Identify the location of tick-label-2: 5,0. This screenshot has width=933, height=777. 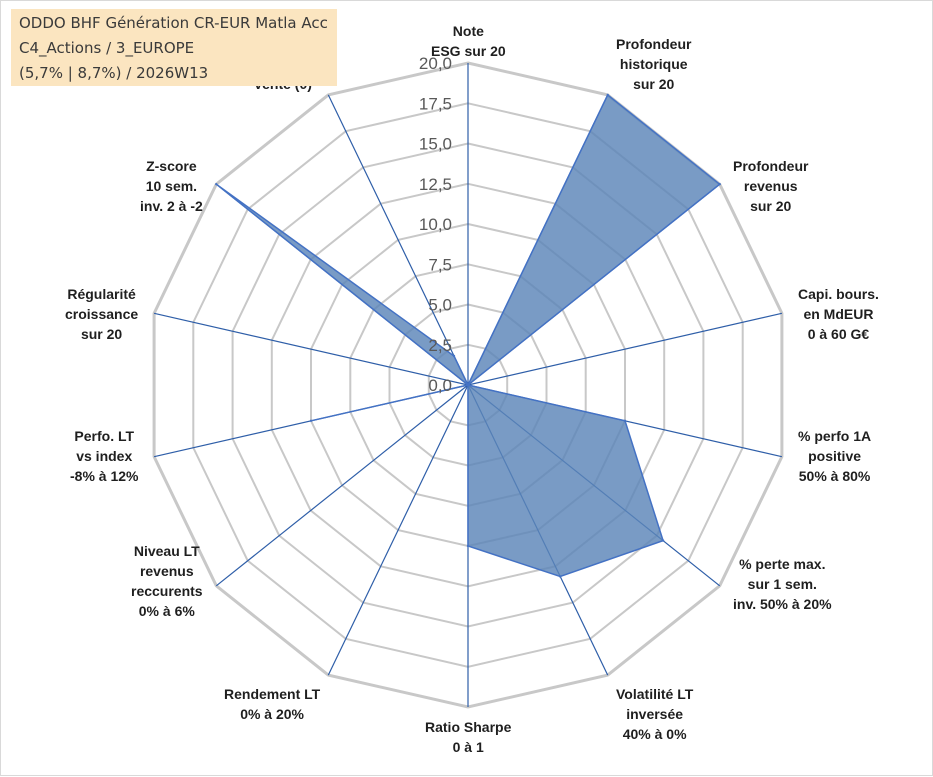
(440, 305).